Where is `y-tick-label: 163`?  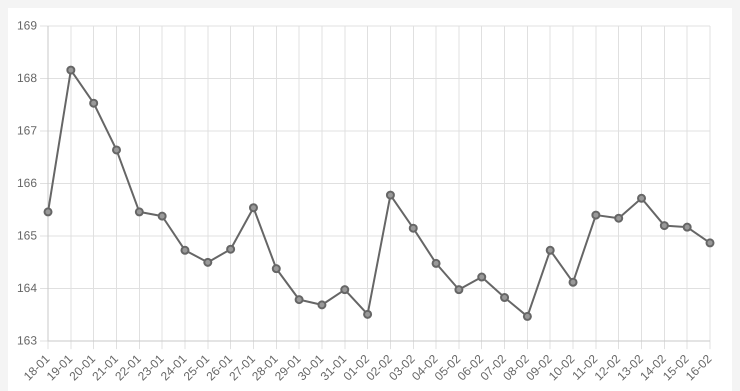
y-tick-label: 163 is located at coordinates (27, 340).